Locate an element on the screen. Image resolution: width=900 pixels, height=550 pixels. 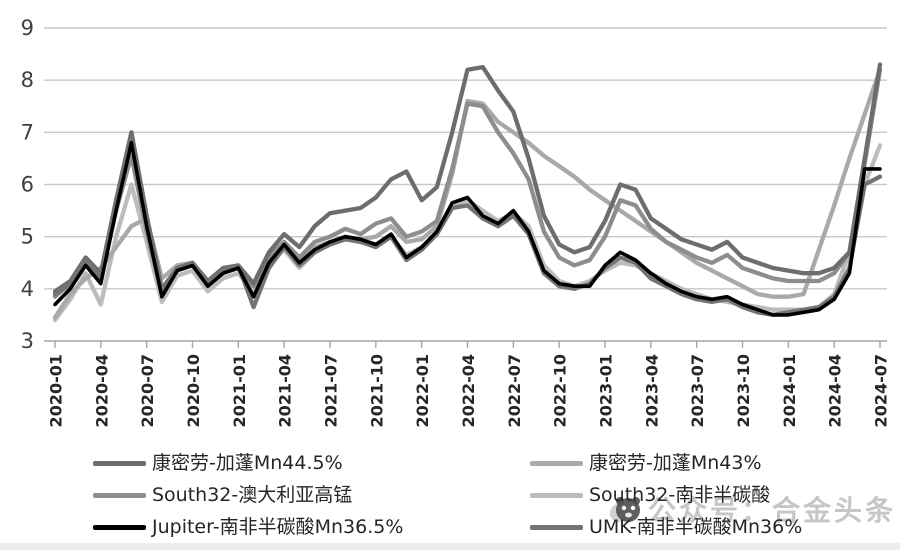
x-tick-label-2022-10: 2022-10 is located at coordinates (560, 390).